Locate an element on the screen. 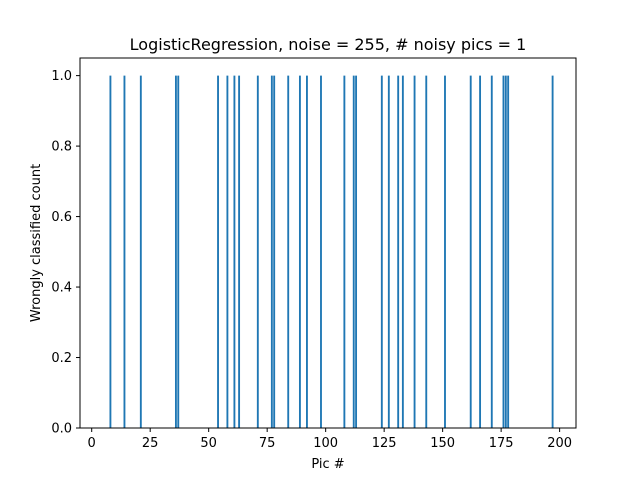  x-tick-label: 200 is located at coordinates (559, 443).